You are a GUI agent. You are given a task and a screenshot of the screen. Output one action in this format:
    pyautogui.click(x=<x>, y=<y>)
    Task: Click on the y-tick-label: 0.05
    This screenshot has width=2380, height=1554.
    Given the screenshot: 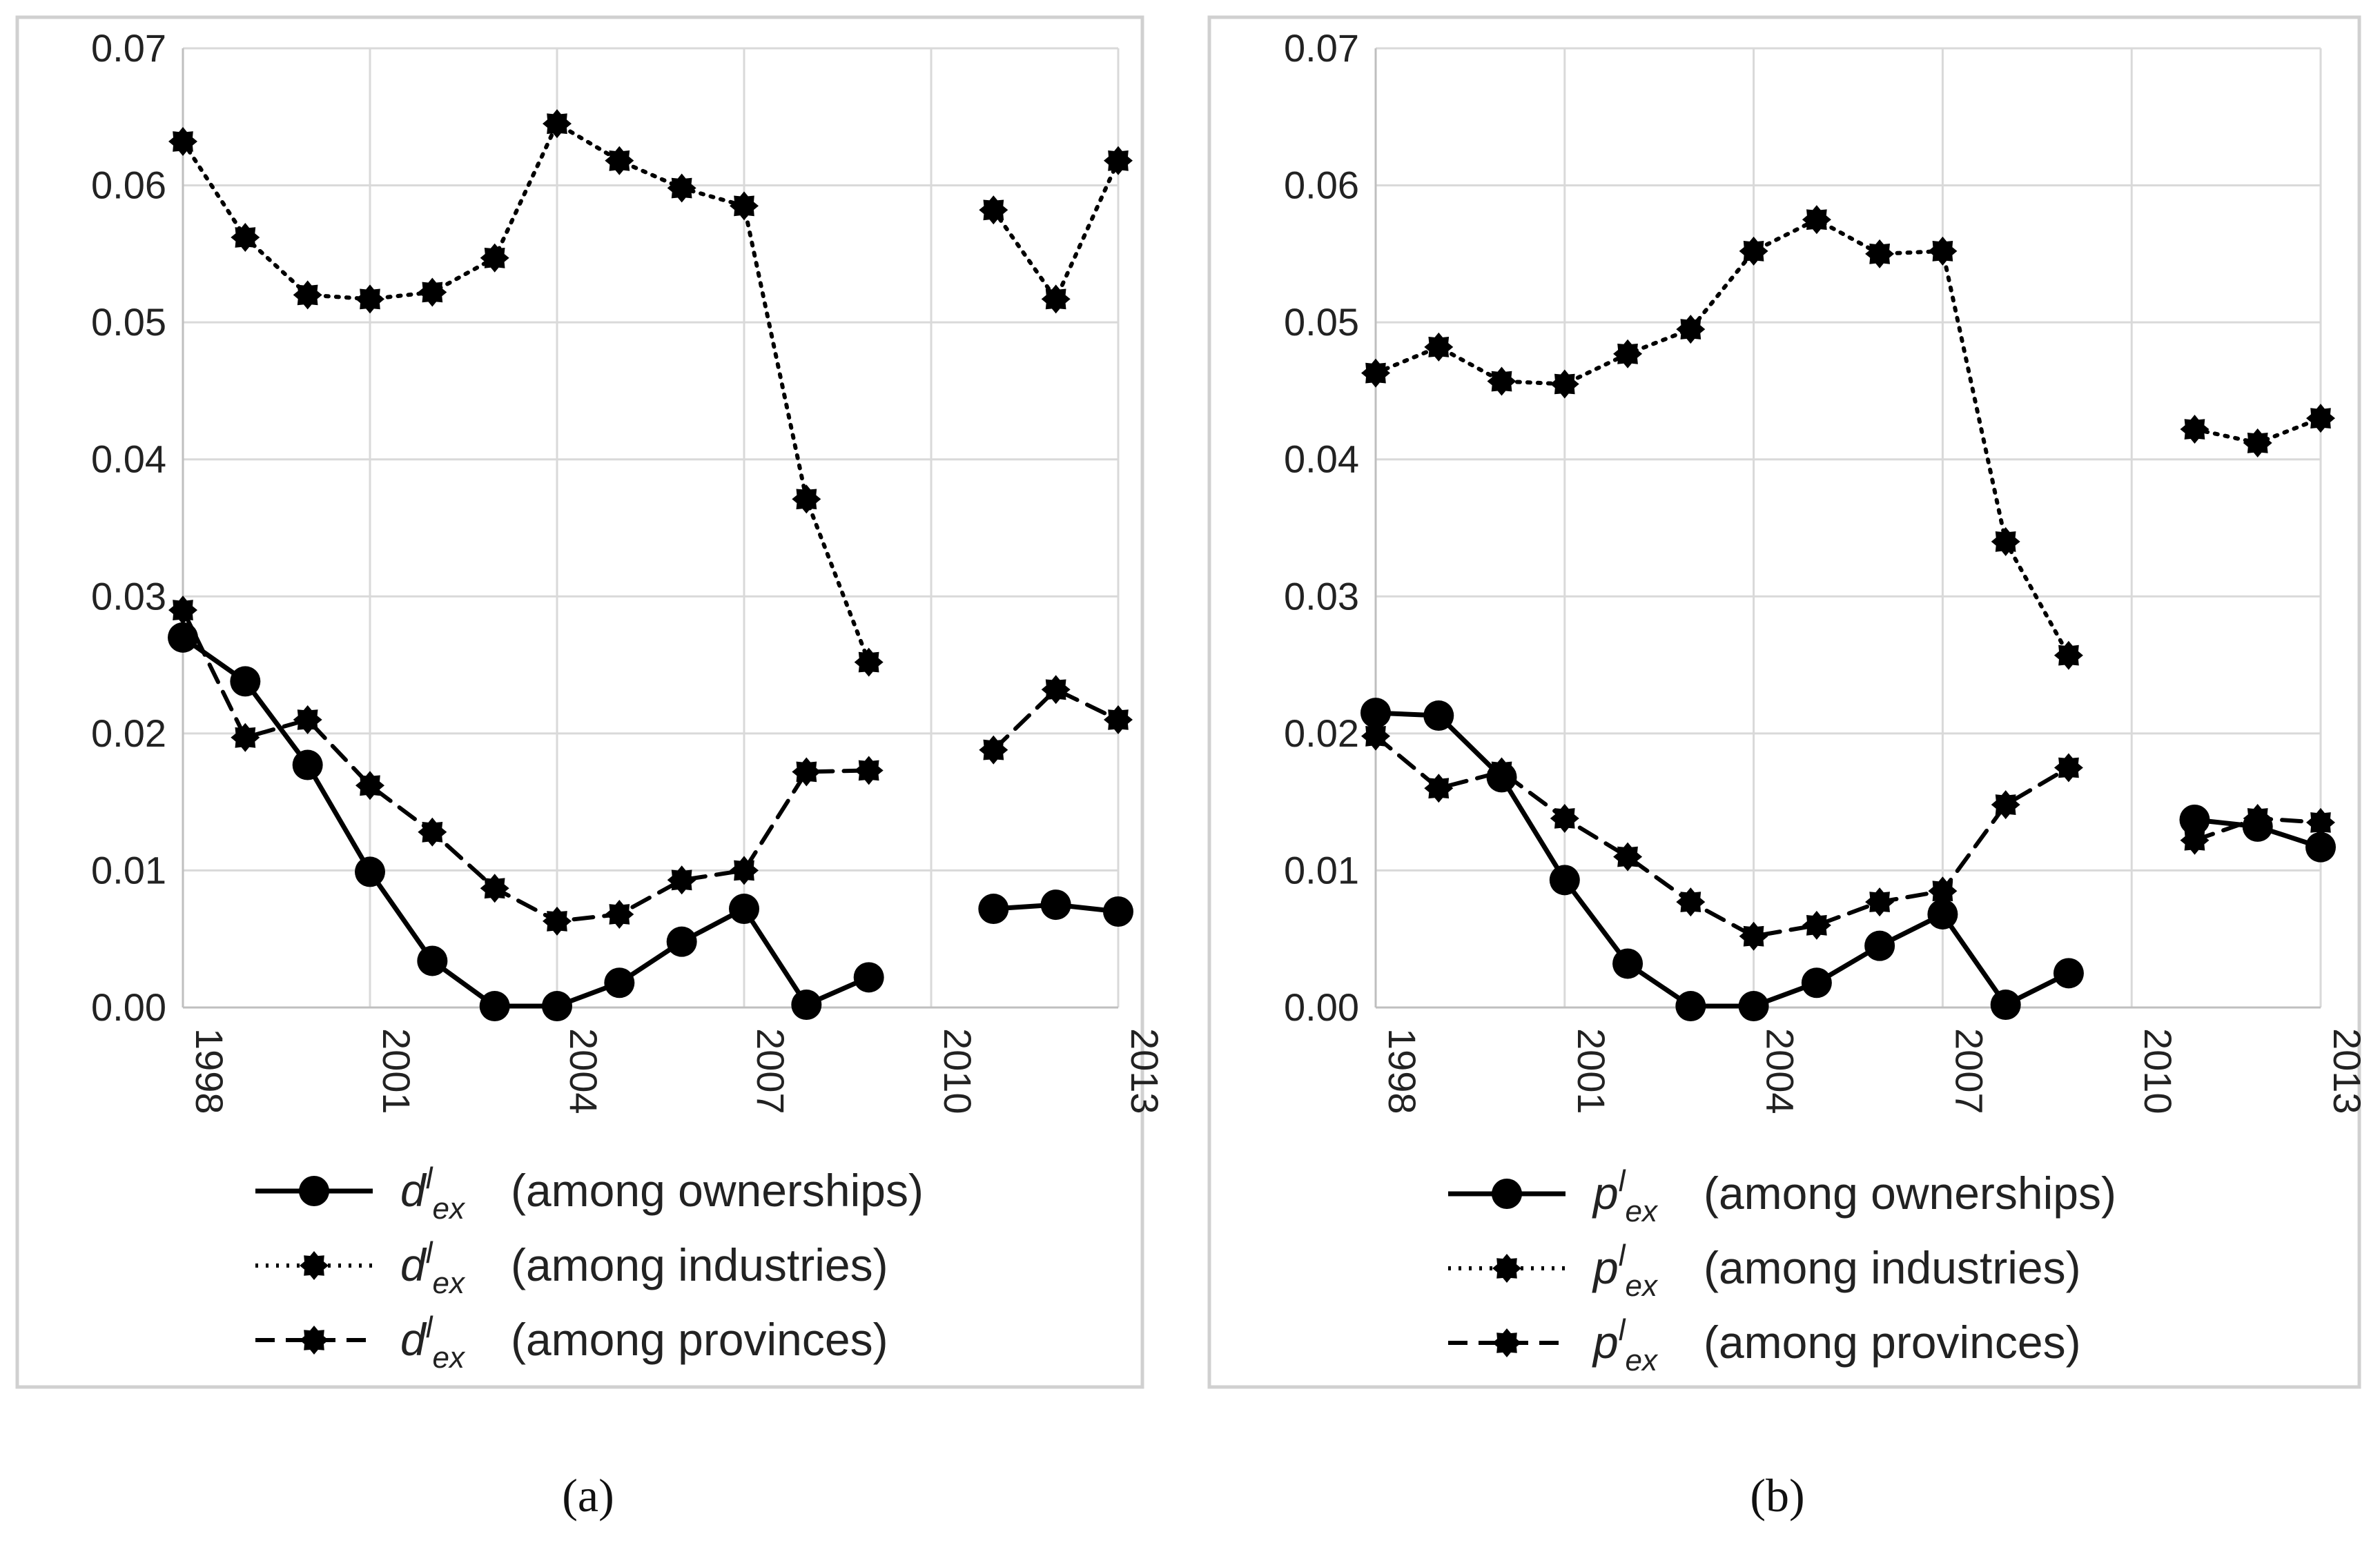 What is the action you would take?
    pyautogui.click(x=1321, y=322)
    